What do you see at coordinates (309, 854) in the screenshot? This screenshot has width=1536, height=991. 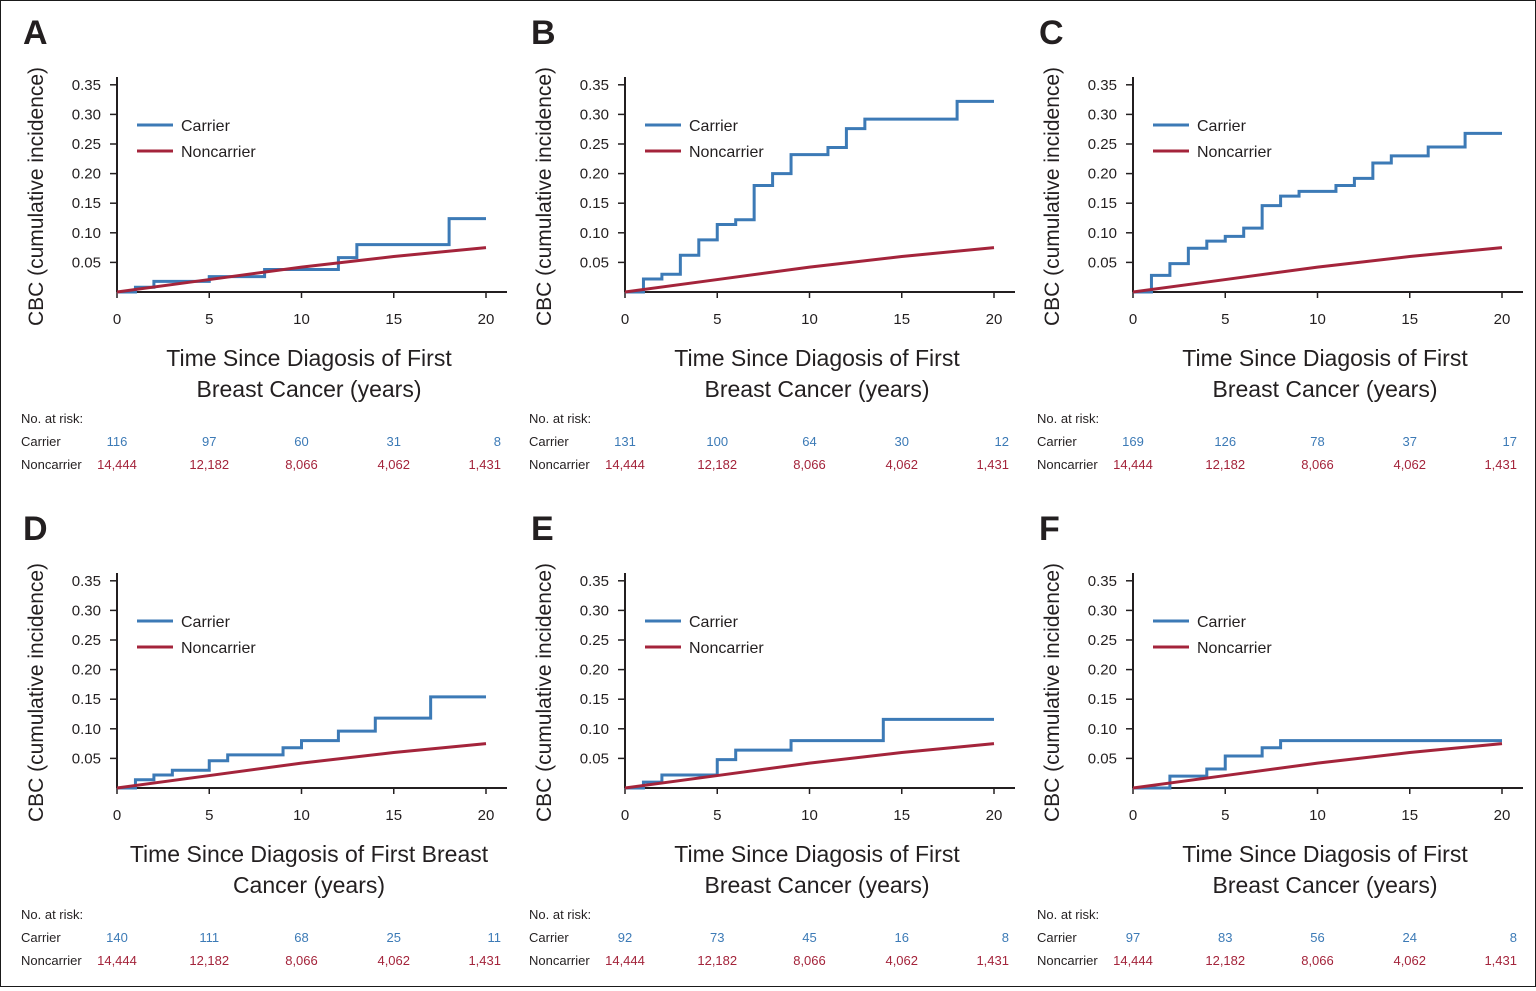 I see `x-axis-label: Time Since Diagosis of First Breast` at bounding box center [309, 854].